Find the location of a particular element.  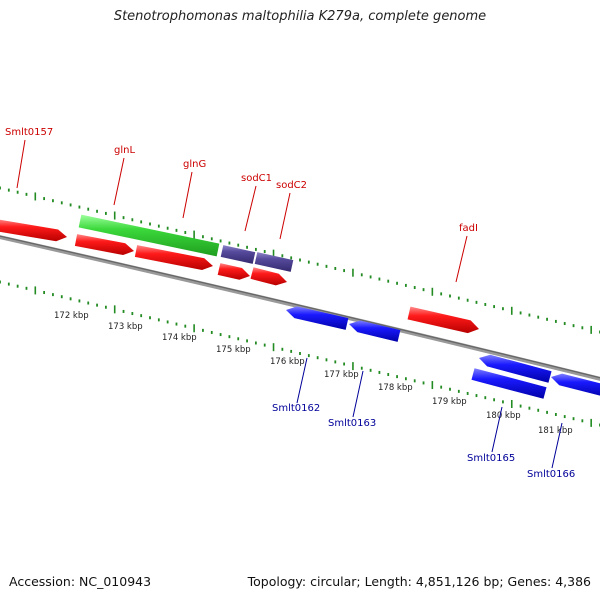

gene-smlt0162 is located at coordinates (317, 318).